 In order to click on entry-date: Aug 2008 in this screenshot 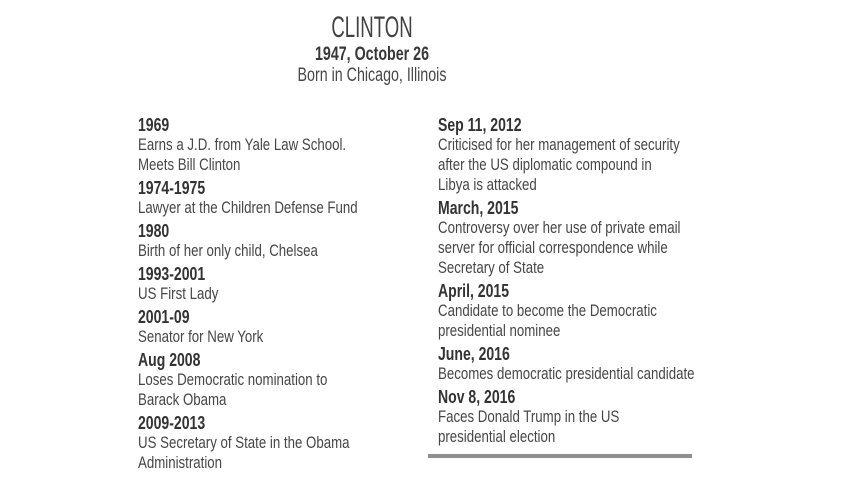, I will do `click(169, 360)`.